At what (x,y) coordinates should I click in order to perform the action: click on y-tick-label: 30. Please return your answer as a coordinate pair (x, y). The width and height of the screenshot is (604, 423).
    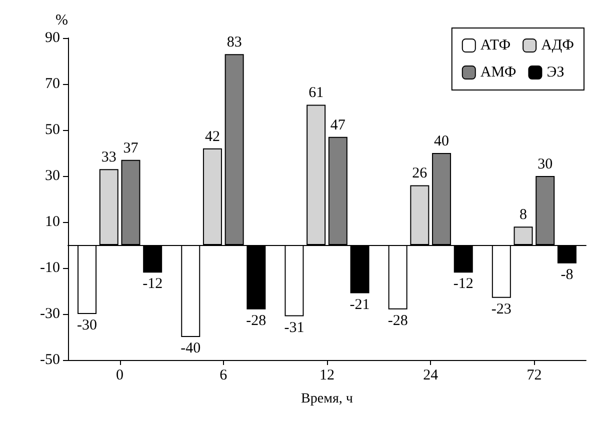
    Looking at the image, I should click on (52, 176).